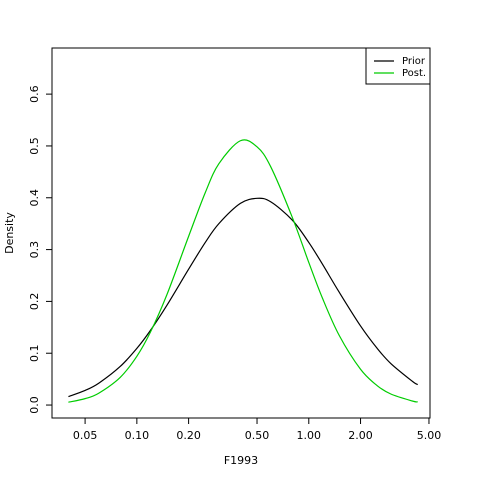 The width and height of the screenshot is (480, 480). I want to click on y-tick-label: 0.4, so click(34, 198).